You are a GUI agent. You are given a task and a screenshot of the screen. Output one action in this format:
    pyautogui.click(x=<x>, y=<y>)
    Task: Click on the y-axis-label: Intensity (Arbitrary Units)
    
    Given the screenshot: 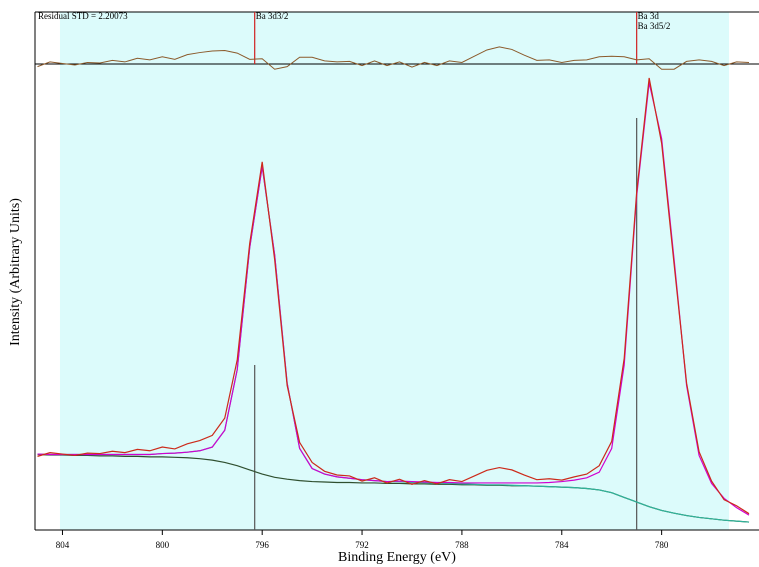 What is the action you would take?
    pyautogui.click(x=15, y=272)
    